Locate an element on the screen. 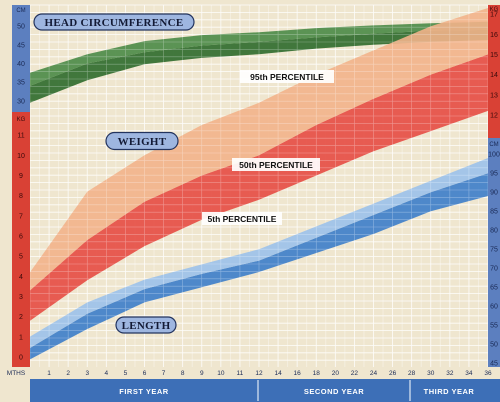 This screenshot has height=402, width=500. x-tick-7: 7 is located at coordinates (164, 373).